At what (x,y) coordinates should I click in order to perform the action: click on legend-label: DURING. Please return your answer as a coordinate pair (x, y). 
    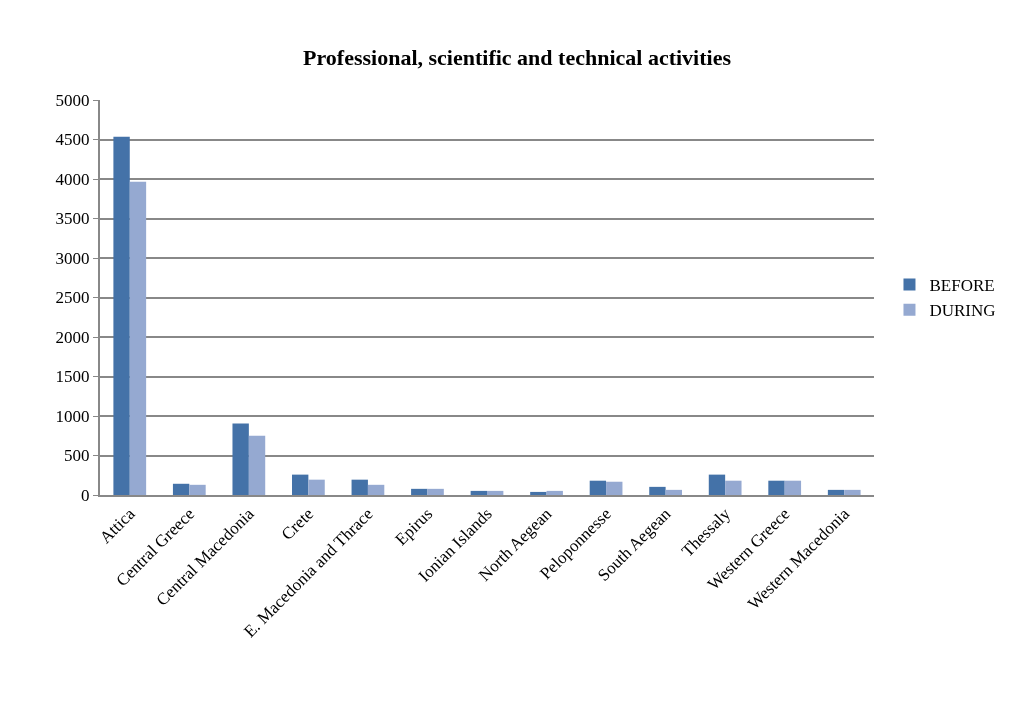
    Looking at the image, I should click on (962, 311).